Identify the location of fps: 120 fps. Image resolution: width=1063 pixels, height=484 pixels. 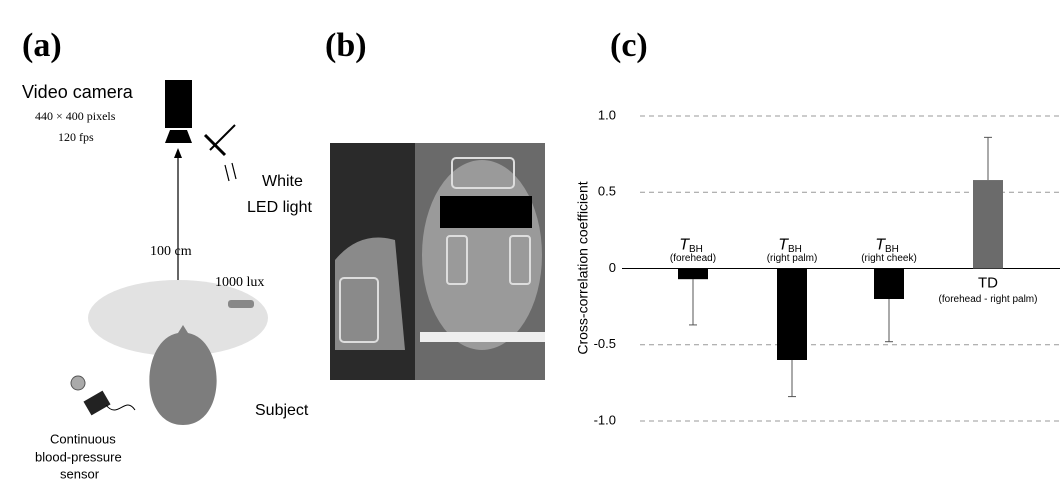
(76, 137).